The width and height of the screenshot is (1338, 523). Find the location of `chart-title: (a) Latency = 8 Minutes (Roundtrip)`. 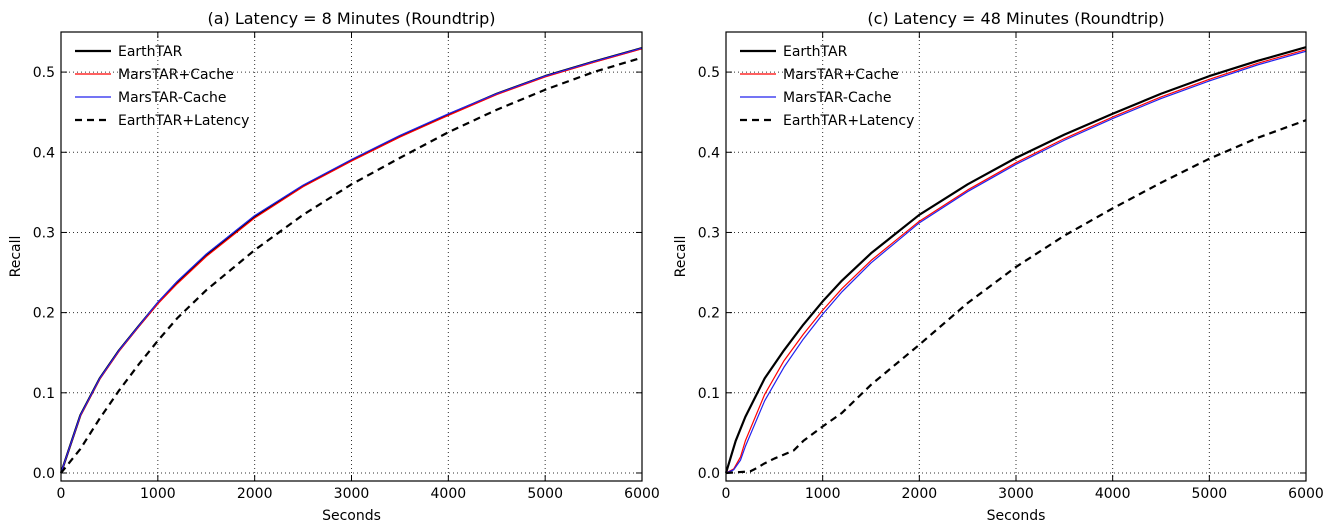

chart-title: (a) Latency = 8 Minutes (Roundtrip) is located at coordinates (351, 18).